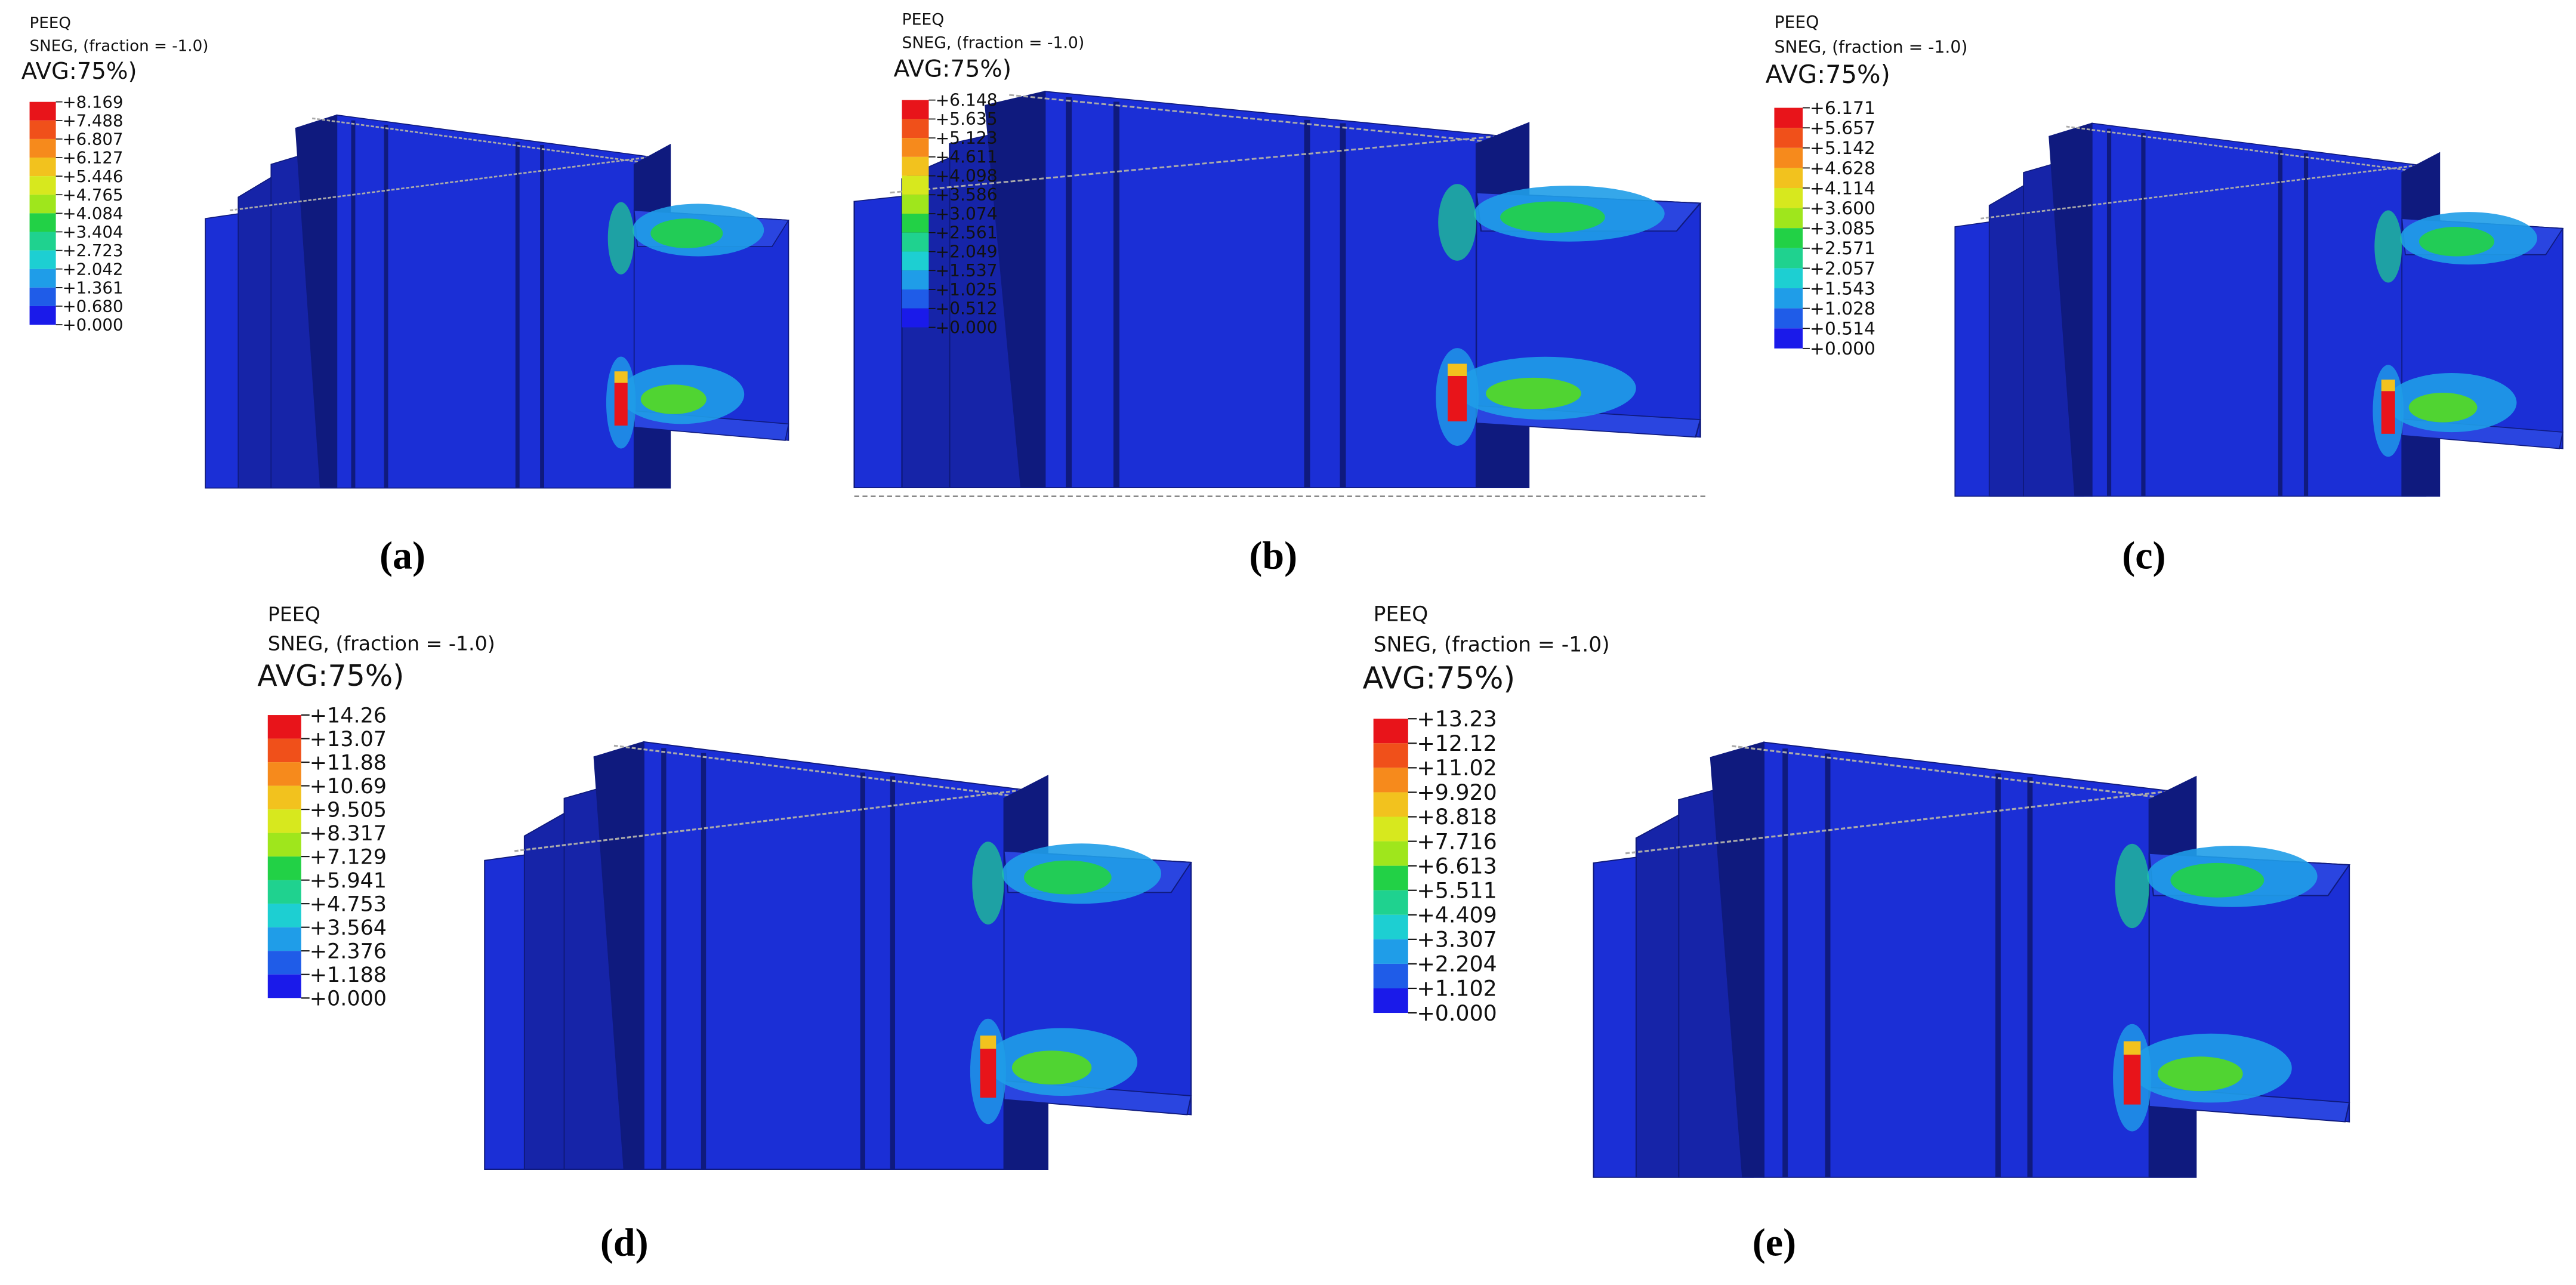 This screenshot has width=2576, height=1285. I want to click on legend-value: +11.88, so click(349, 763).